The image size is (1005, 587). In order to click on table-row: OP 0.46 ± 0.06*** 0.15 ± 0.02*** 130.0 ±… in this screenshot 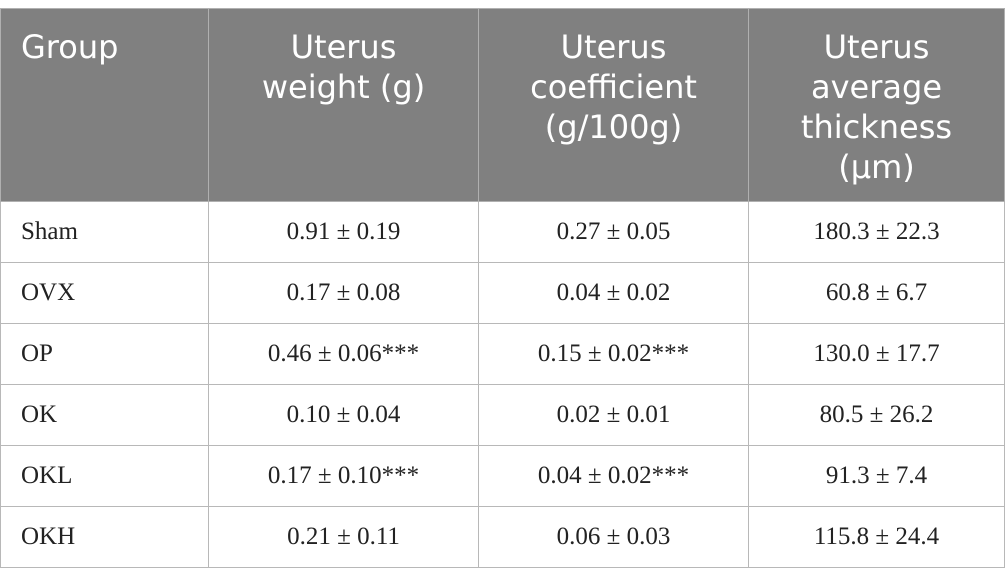, I will do `click(502, 354)`.